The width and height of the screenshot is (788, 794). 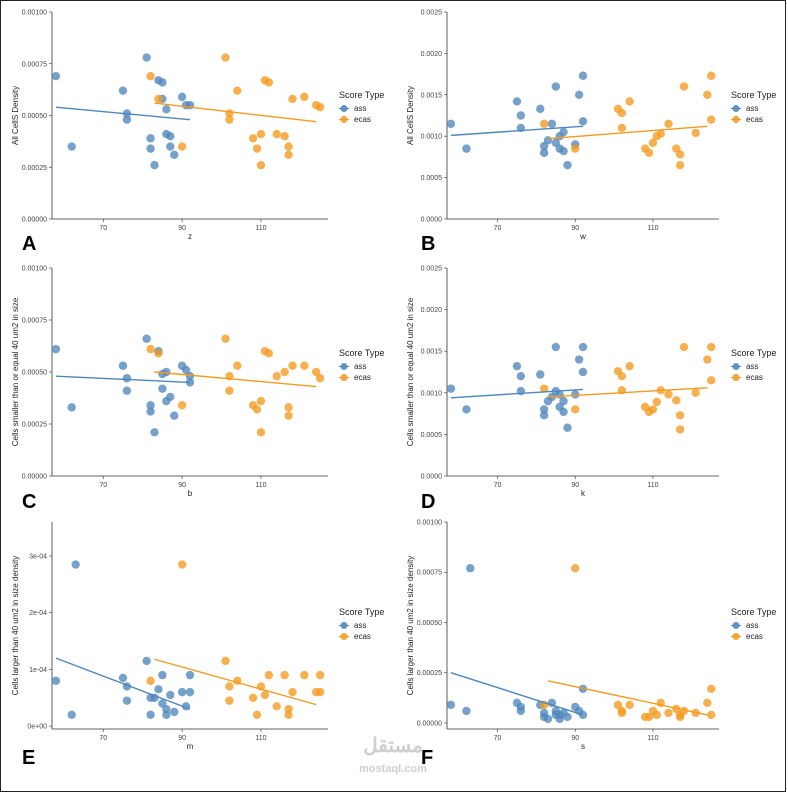 What do you see at coordinates (393, 746) in the screenshot?
I see `watermark-arabic: مستقل` at bounding box center [393, 746].